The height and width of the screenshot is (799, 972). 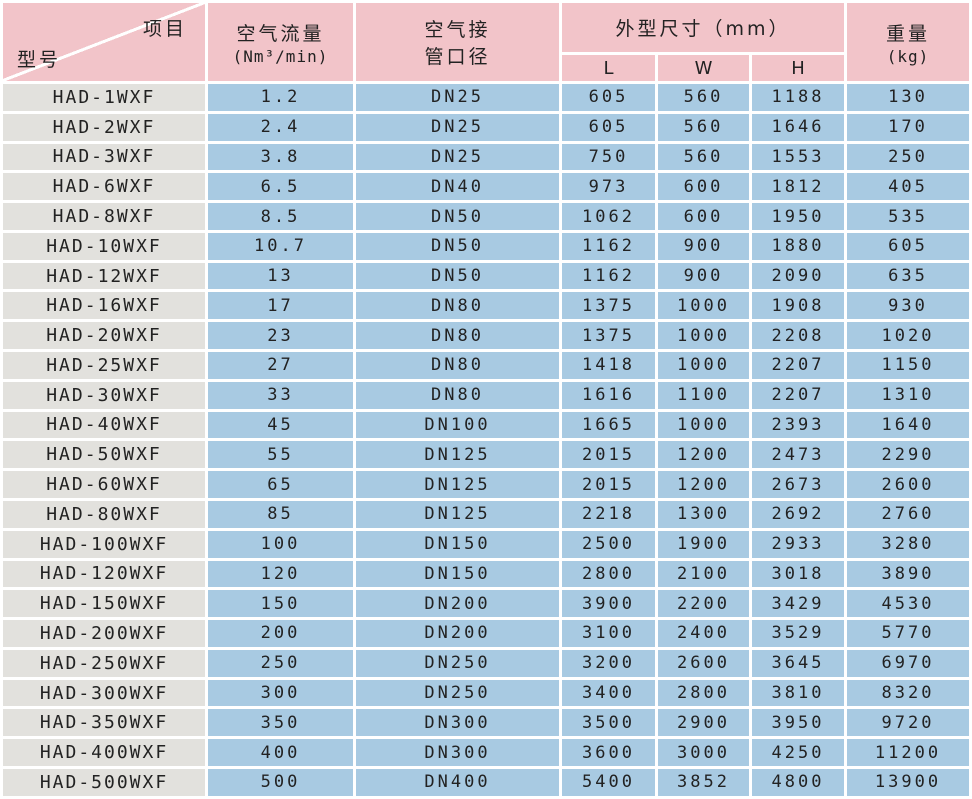 What do you see at coordinates (280, 723) in the screenshot?
I see `value-cell: 350` at bounding box center [280, 723].